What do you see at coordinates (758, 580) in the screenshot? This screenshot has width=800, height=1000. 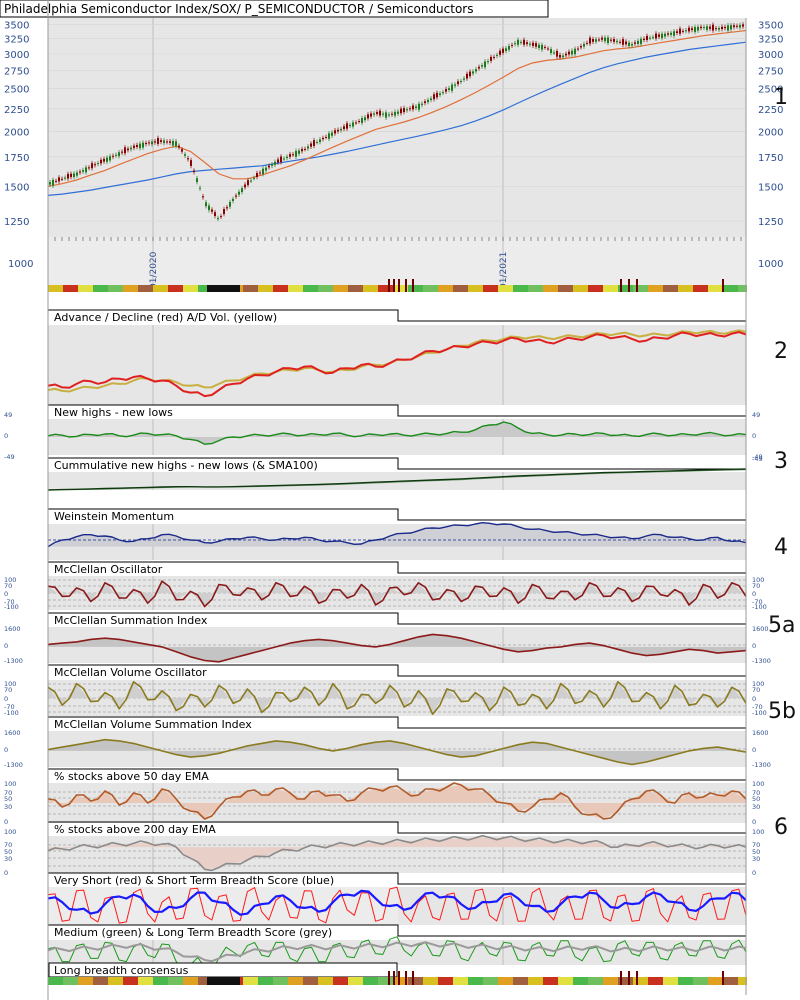 I see `mcclellan-osc-panel-tick-right-0: 100` at bounding box center [758, 580].